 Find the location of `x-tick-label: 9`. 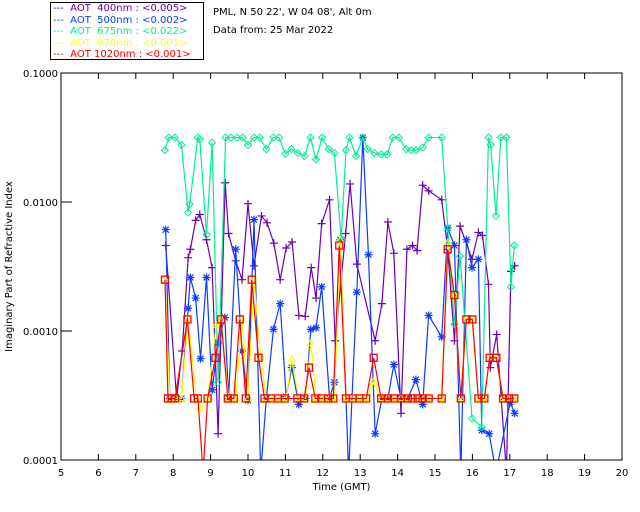

x-tick-label: 9 is located at coordinates (210, 473).